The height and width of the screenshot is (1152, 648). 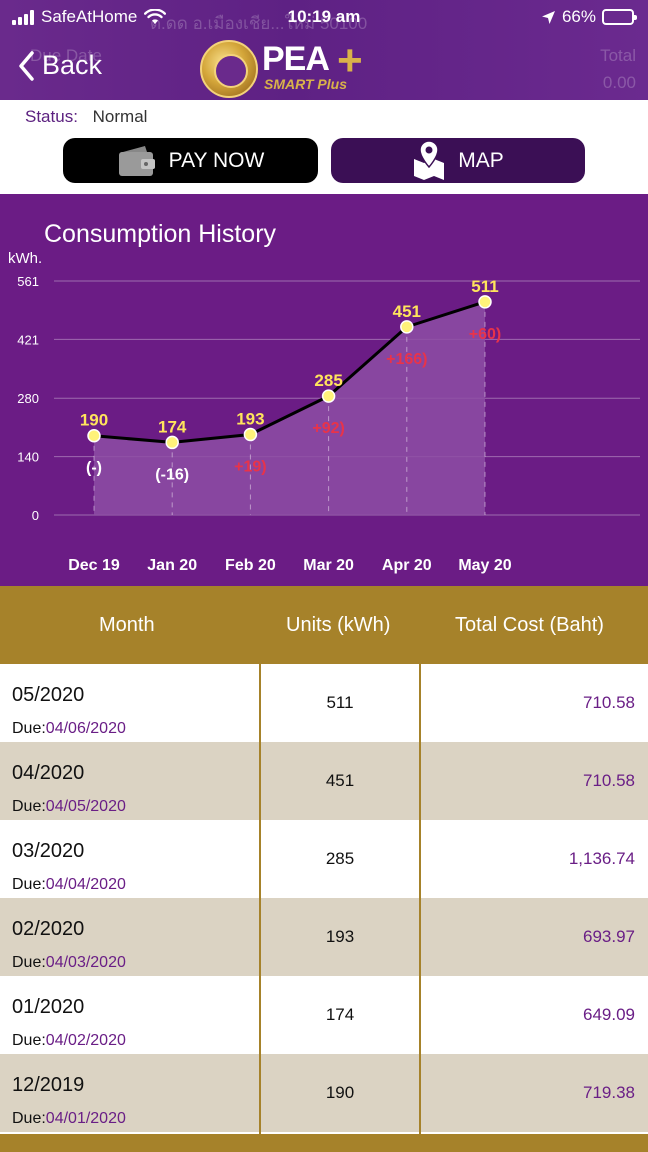 I want to click on map-label: MAP, so click(x=481, y=160).